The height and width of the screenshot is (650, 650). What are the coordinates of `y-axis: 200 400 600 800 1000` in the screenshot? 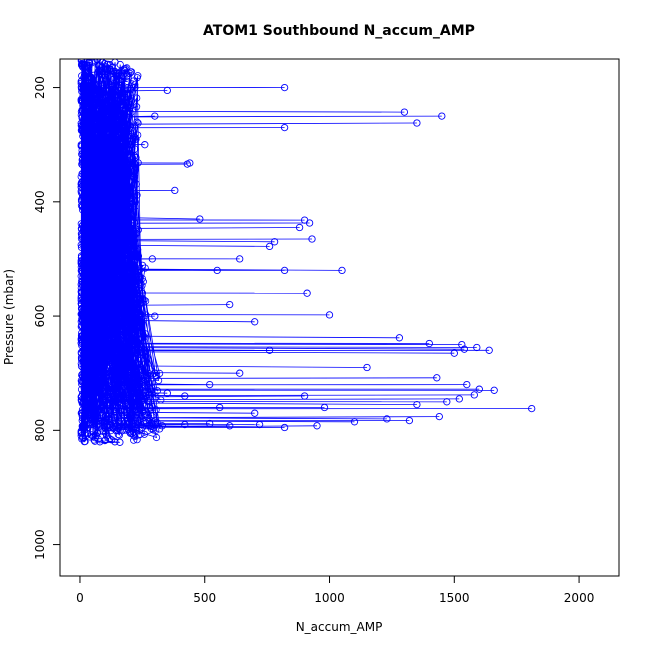 It's located at (47, 318).